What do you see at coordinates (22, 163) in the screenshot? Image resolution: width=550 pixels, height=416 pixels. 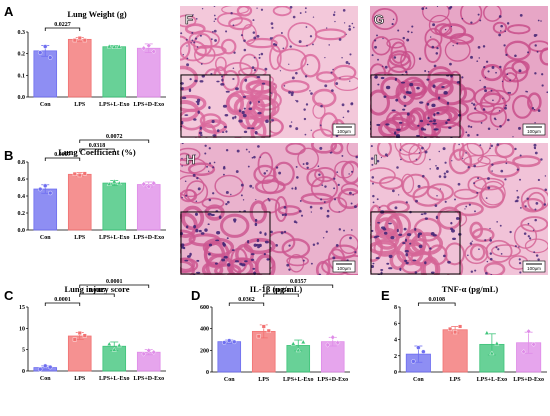 I see `y-tick-label: 0.8` at bounding box center [22, 163].